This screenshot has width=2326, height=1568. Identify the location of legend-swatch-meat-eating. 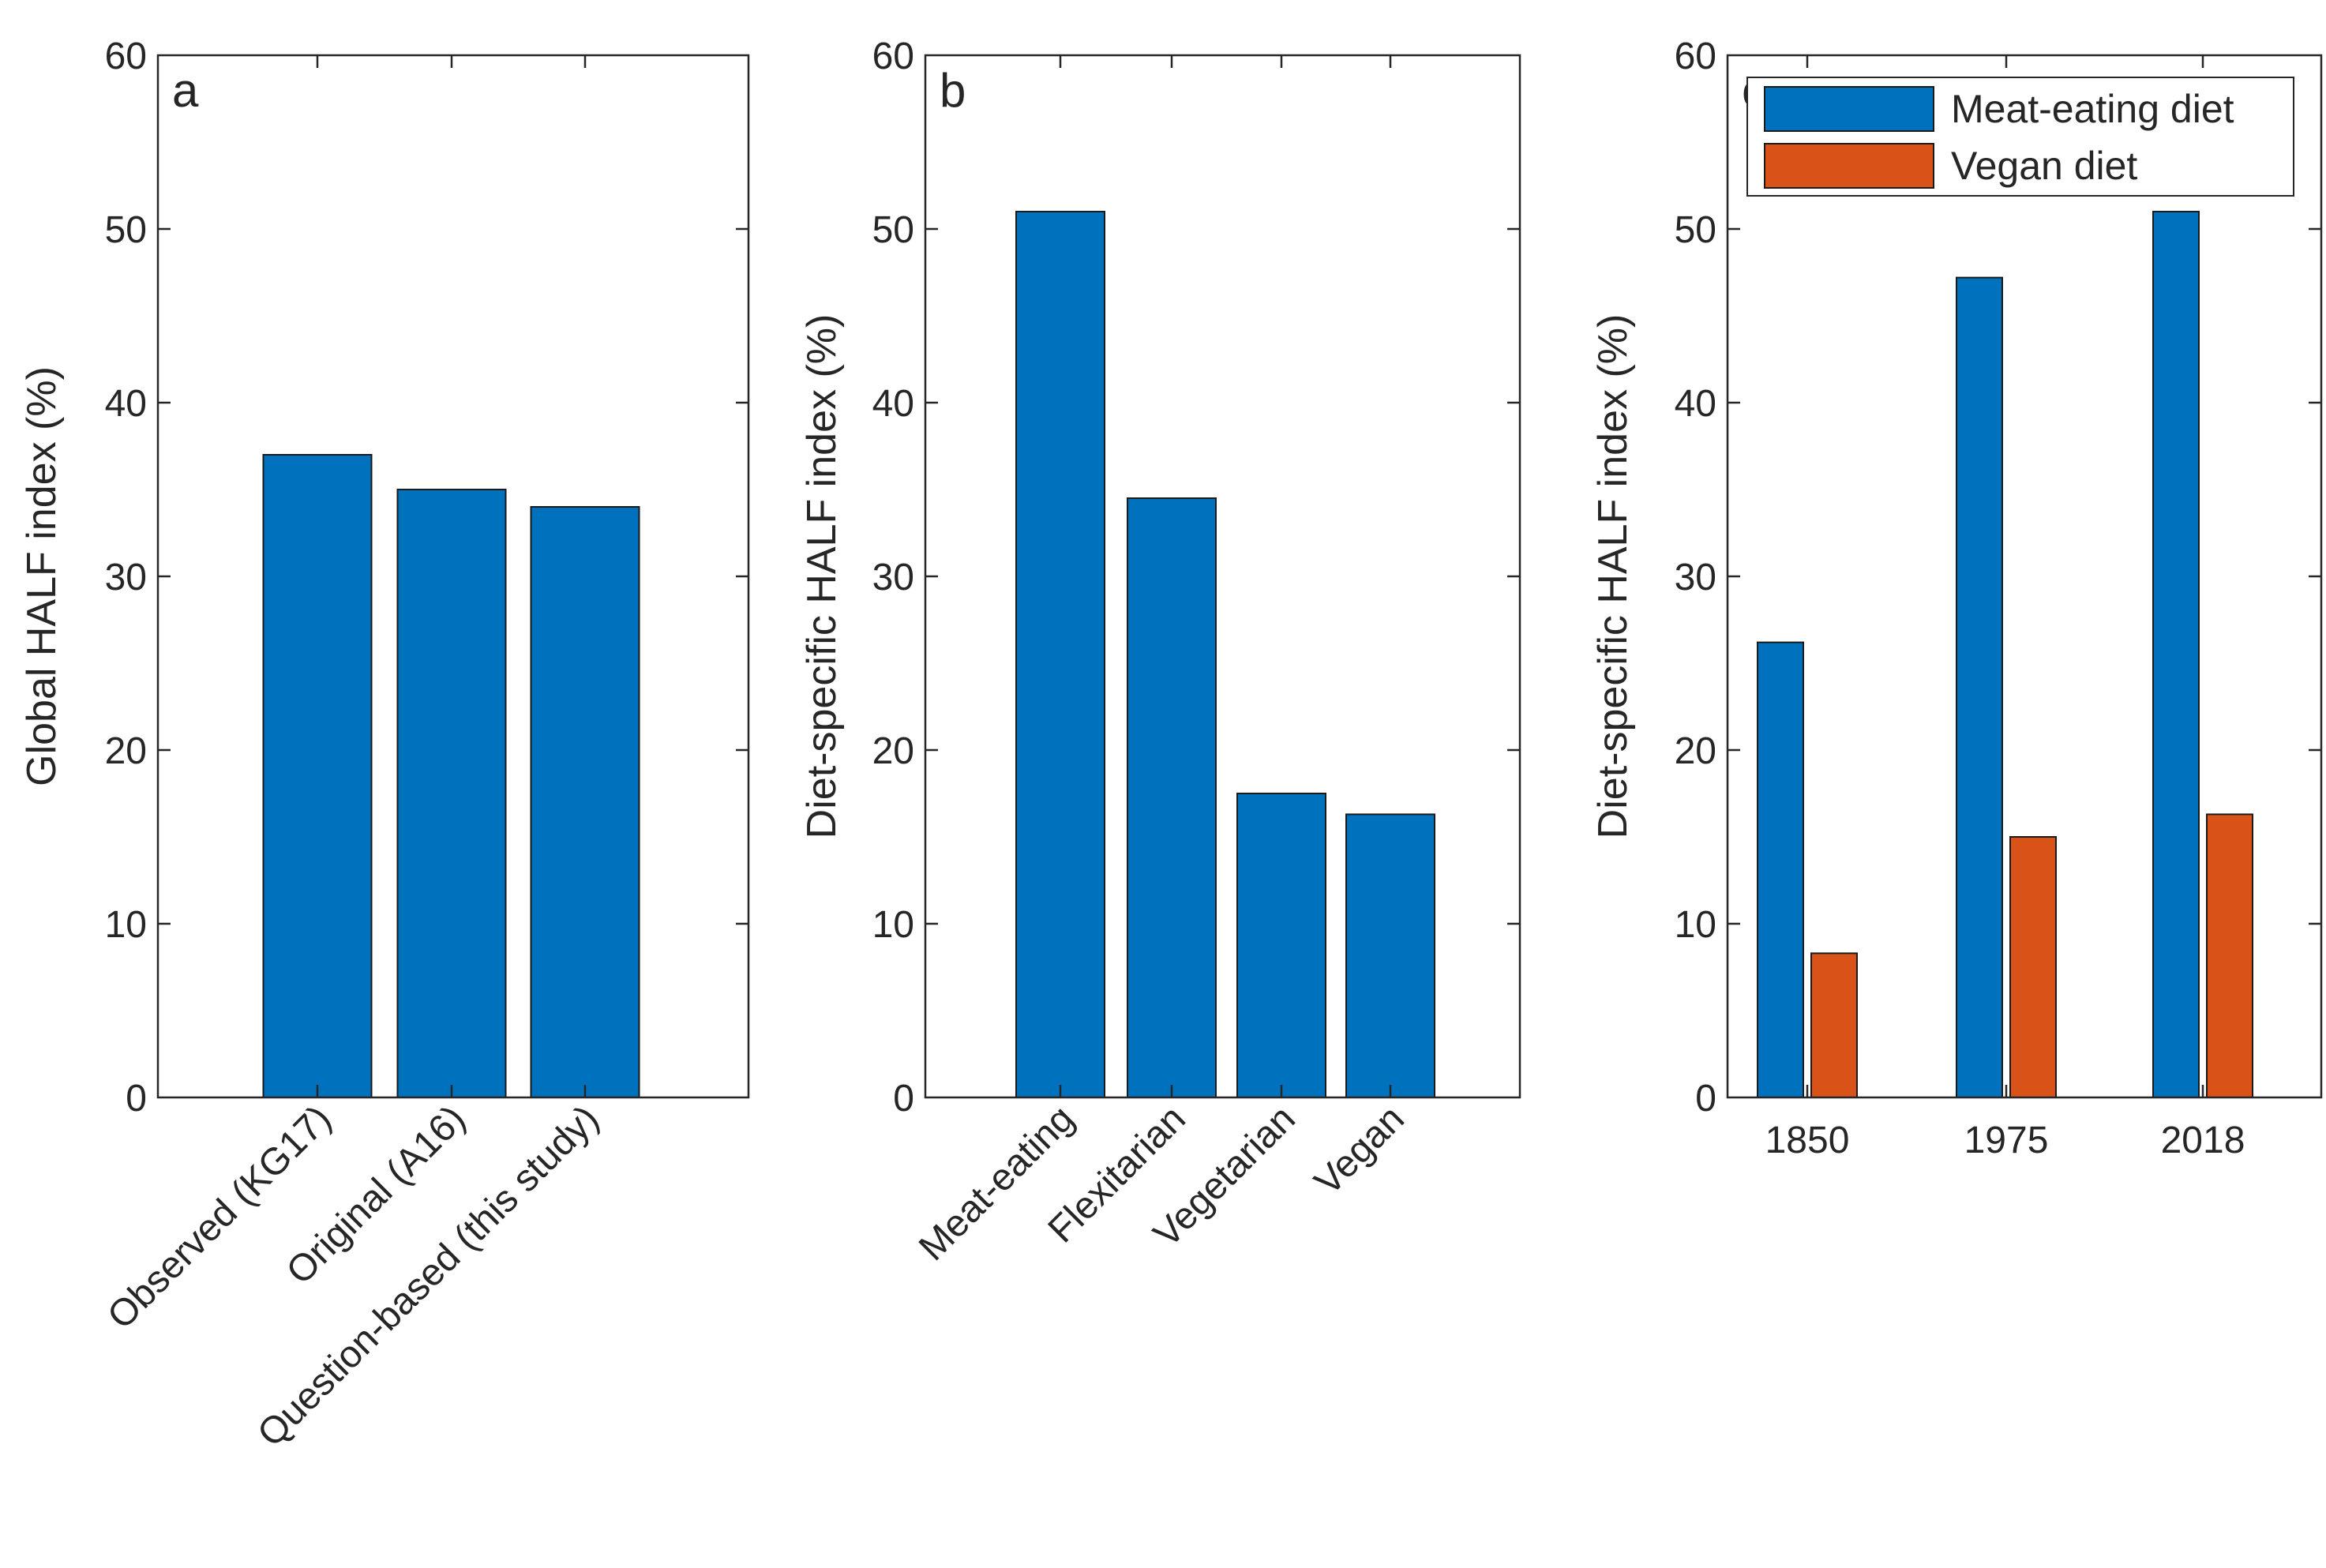
(1849, 109).